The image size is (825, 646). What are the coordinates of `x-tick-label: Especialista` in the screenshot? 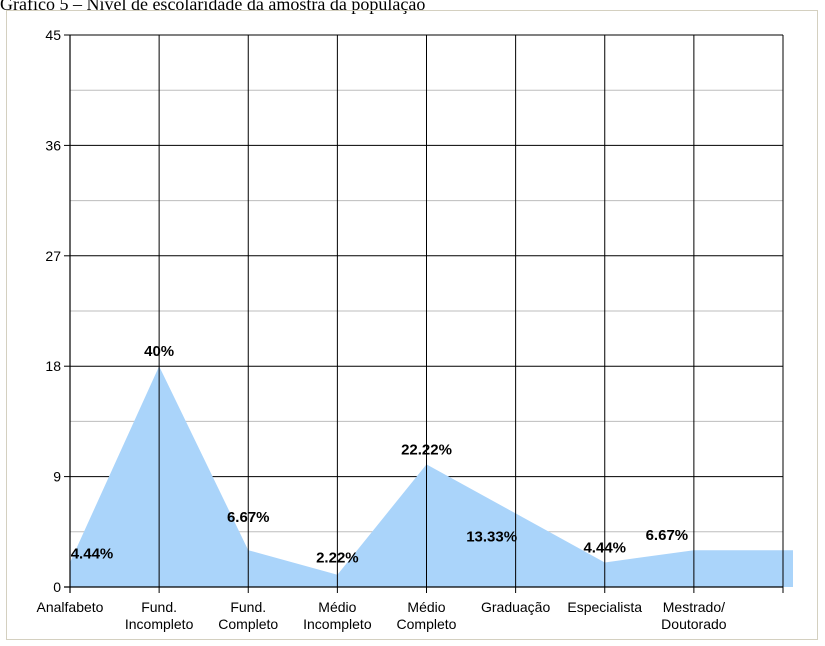 It's located at (604, 607).